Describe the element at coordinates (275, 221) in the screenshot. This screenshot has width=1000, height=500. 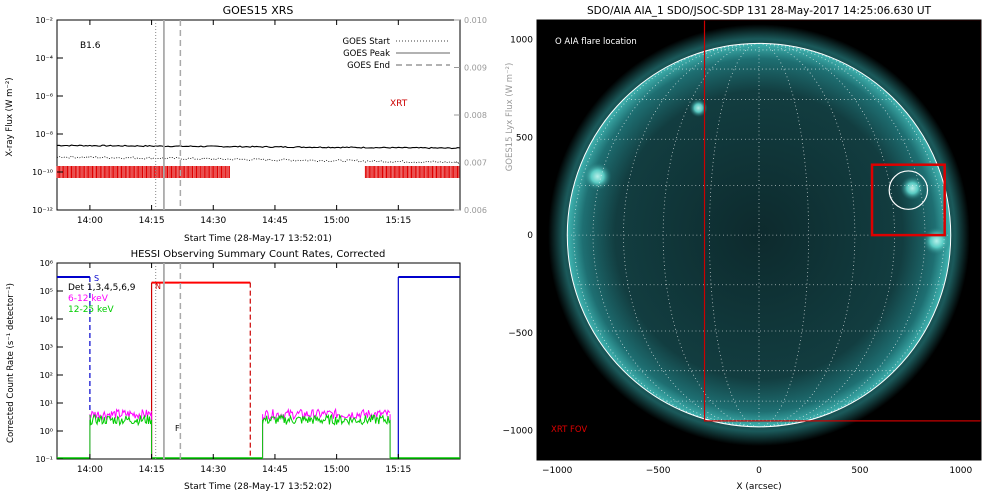
I see `goes-x-tick-label: 14:45` at that location.